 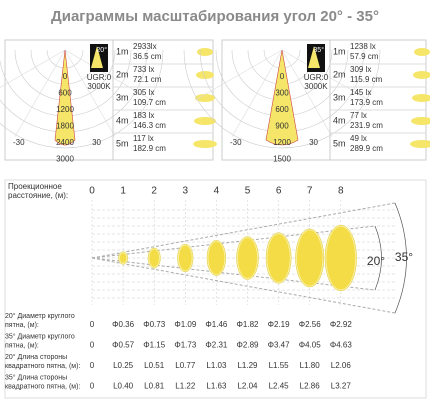 I want to click on row-value: L1.80, so click(x=310, y=365).